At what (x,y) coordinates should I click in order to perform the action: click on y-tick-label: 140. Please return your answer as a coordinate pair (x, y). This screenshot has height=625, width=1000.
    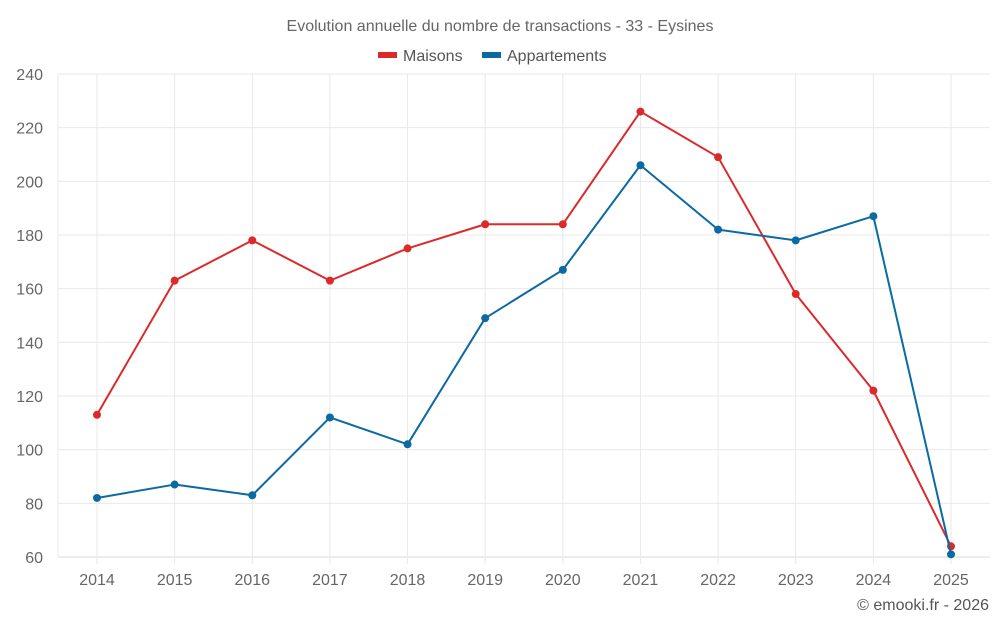
    Looking at the image, I should click on (29, 343).